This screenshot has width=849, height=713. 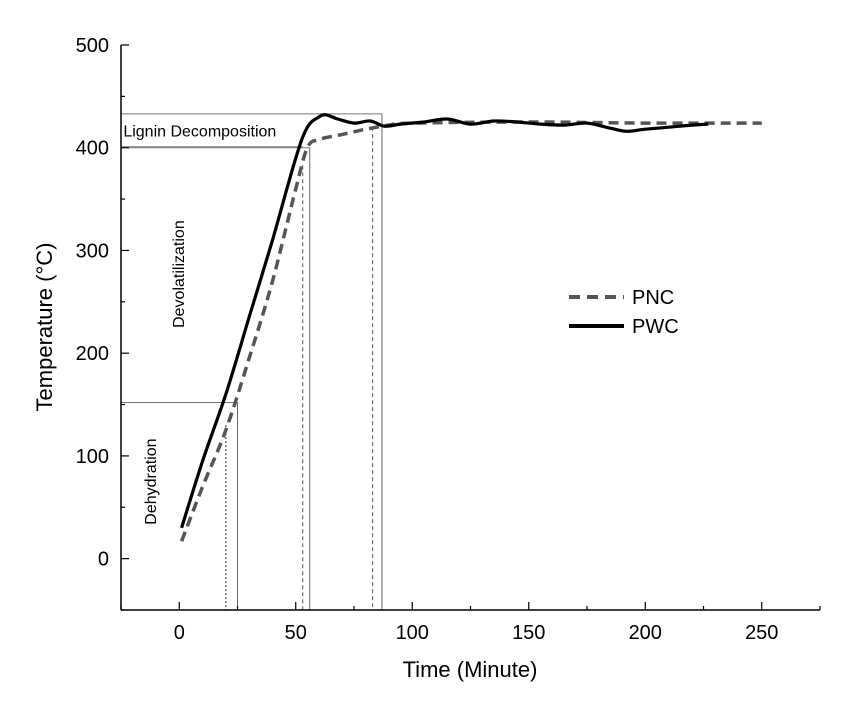 What do you see at coordinates (412, 633) in the screenshot?
I see `x-tick-label: 100` at bounding box center [412, 633].